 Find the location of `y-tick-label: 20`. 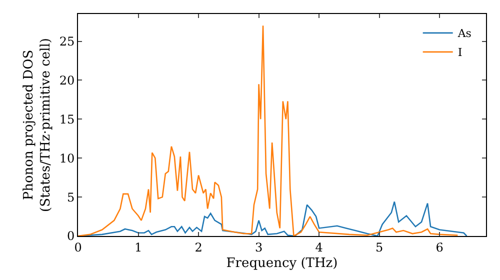

y-tick-label: 20 is located at coordinates (67, 80).